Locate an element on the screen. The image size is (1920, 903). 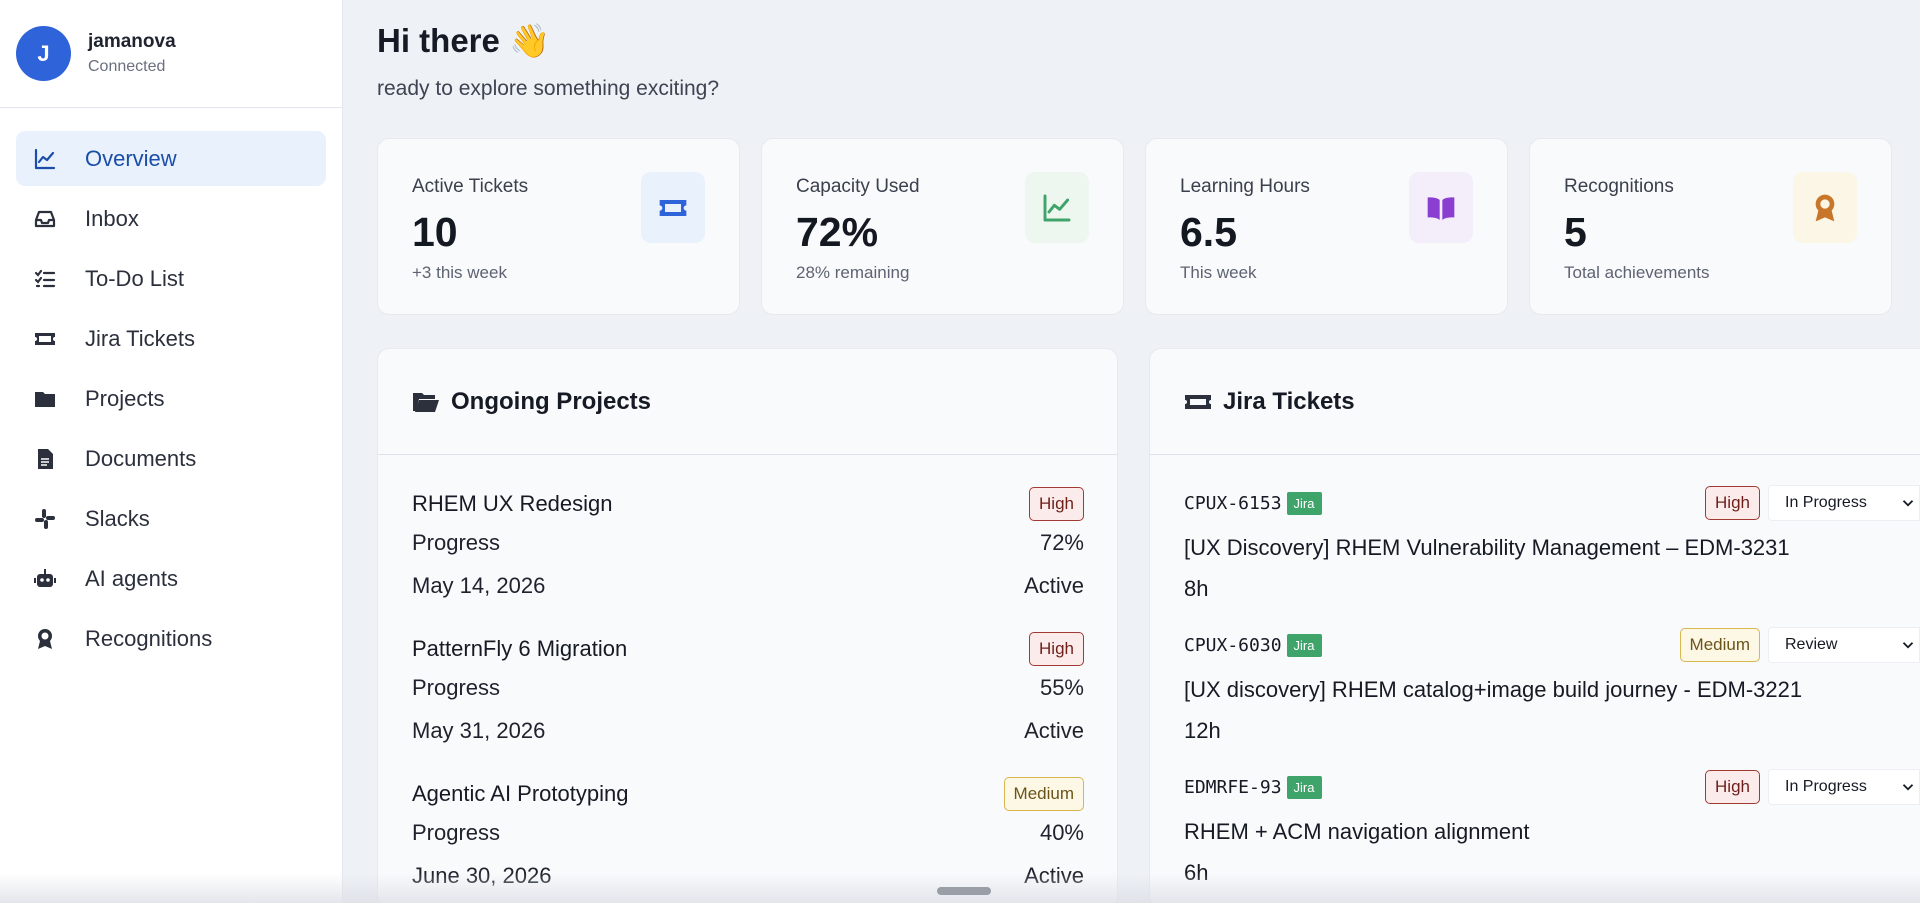
stat-card-capacity-used: Capacity Used 72% 28% remaining is located at coordinates (942, 226).